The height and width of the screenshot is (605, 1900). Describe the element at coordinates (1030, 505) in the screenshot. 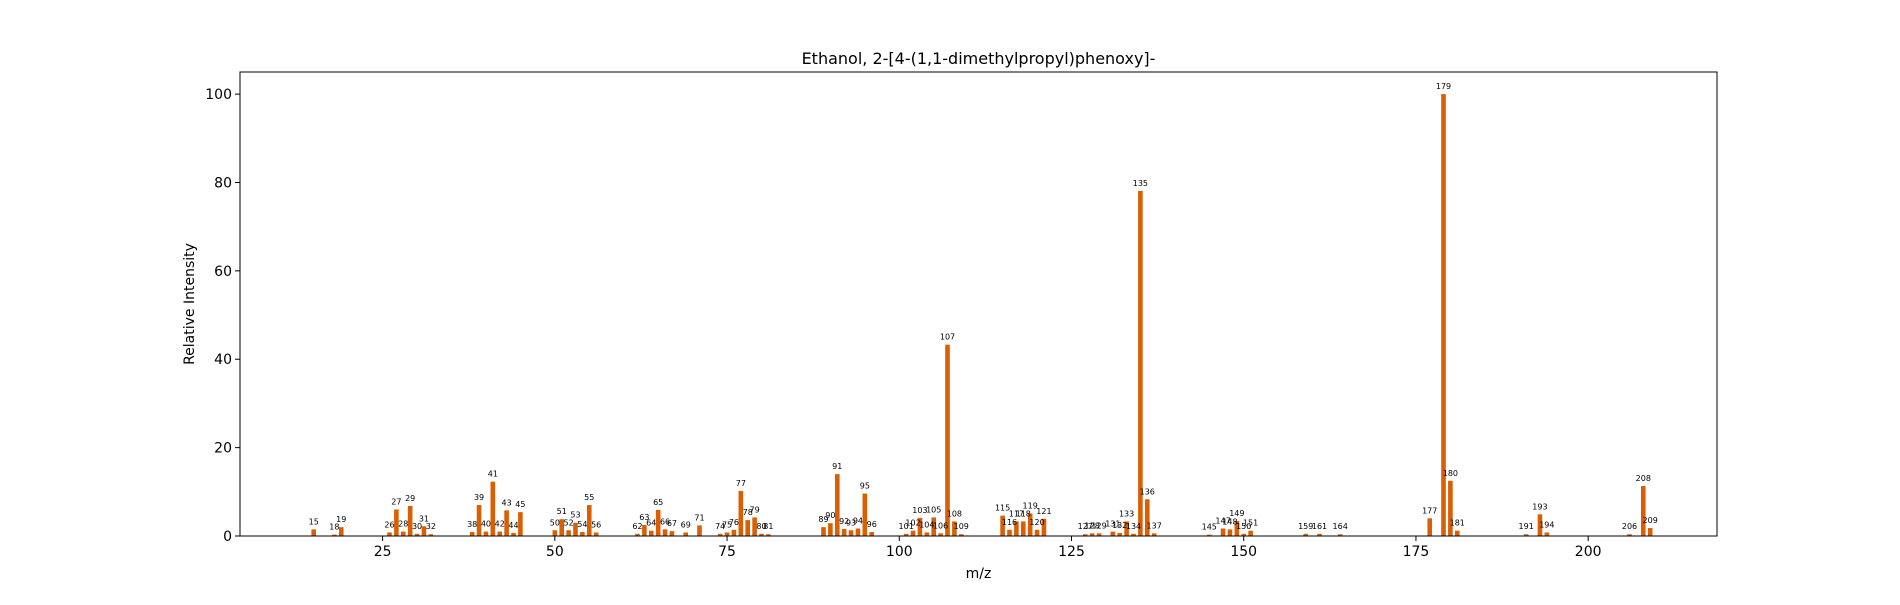

I see `peak-label: 119` at that location.